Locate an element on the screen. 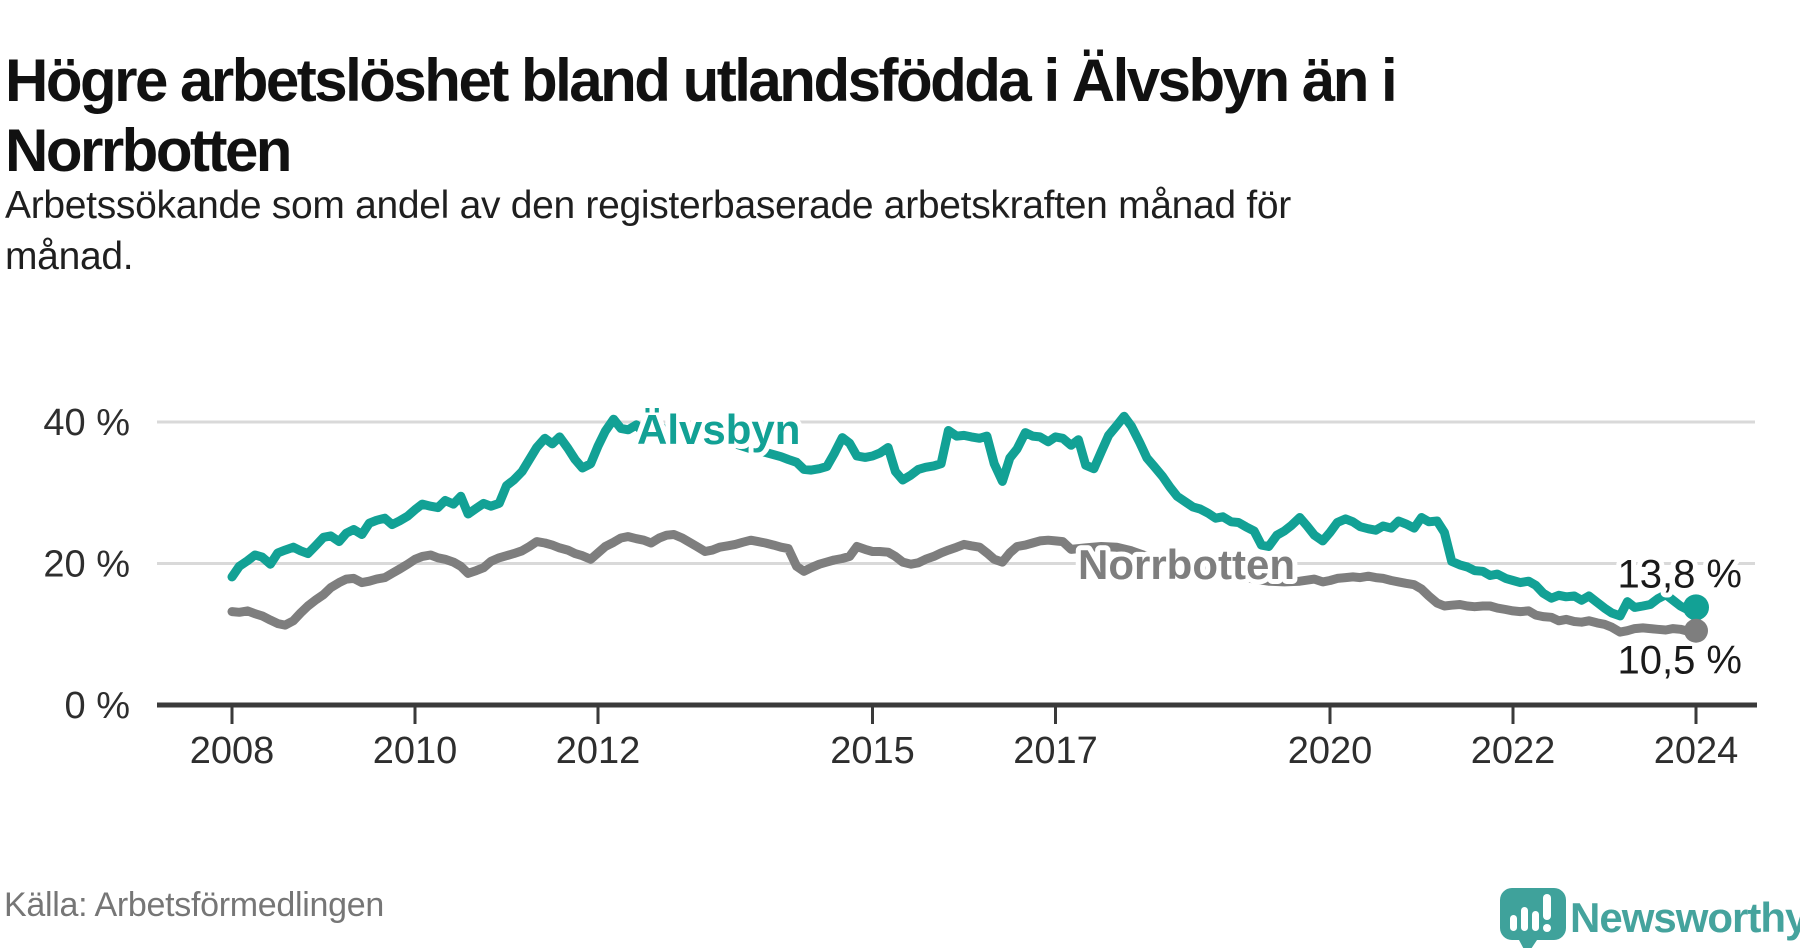 This screenshot has width=1800, height=948. end-dot-norrbotten is located at coordinates (1696, 630).